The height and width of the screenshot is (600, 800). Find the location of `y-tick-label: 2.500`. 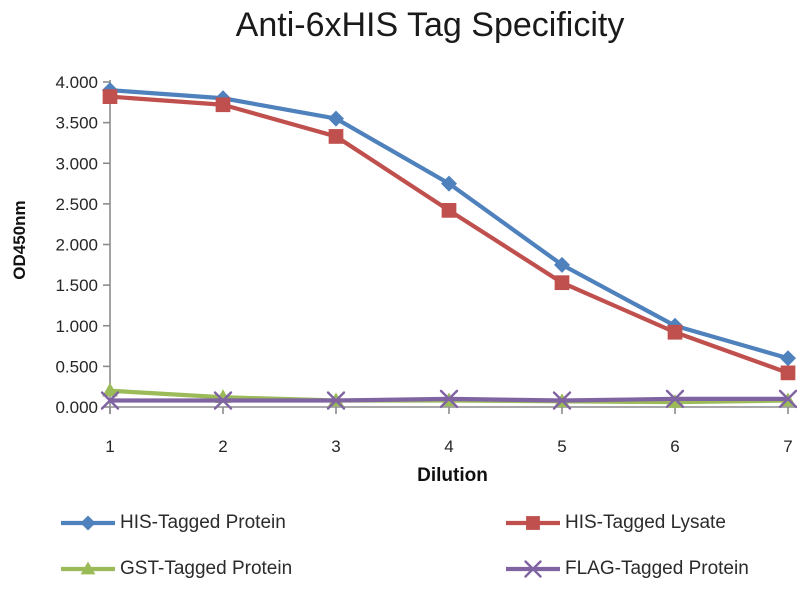

y-tick-label: 2.500 is located at coordinates (76, 204).